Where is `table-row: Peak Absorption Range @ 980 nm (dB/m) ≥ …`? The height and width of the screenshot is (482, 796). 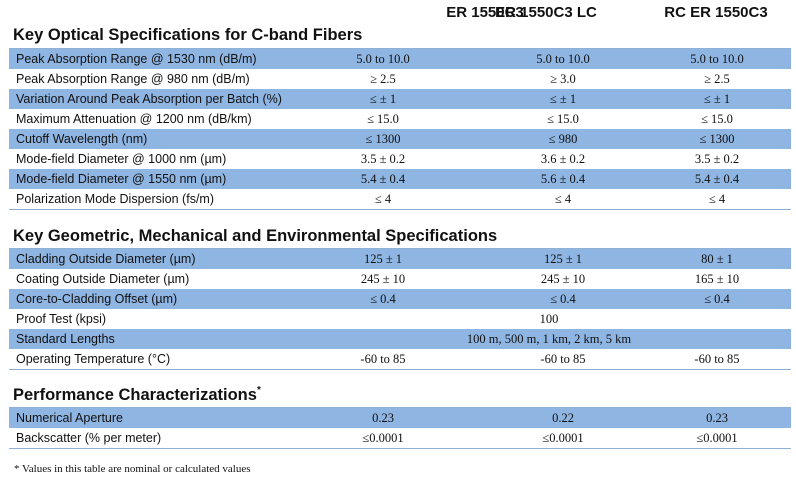
table-row: Peak Absorption Range @ 980 nm (dB/m) ≥ … is located at coordinates (400, 79).